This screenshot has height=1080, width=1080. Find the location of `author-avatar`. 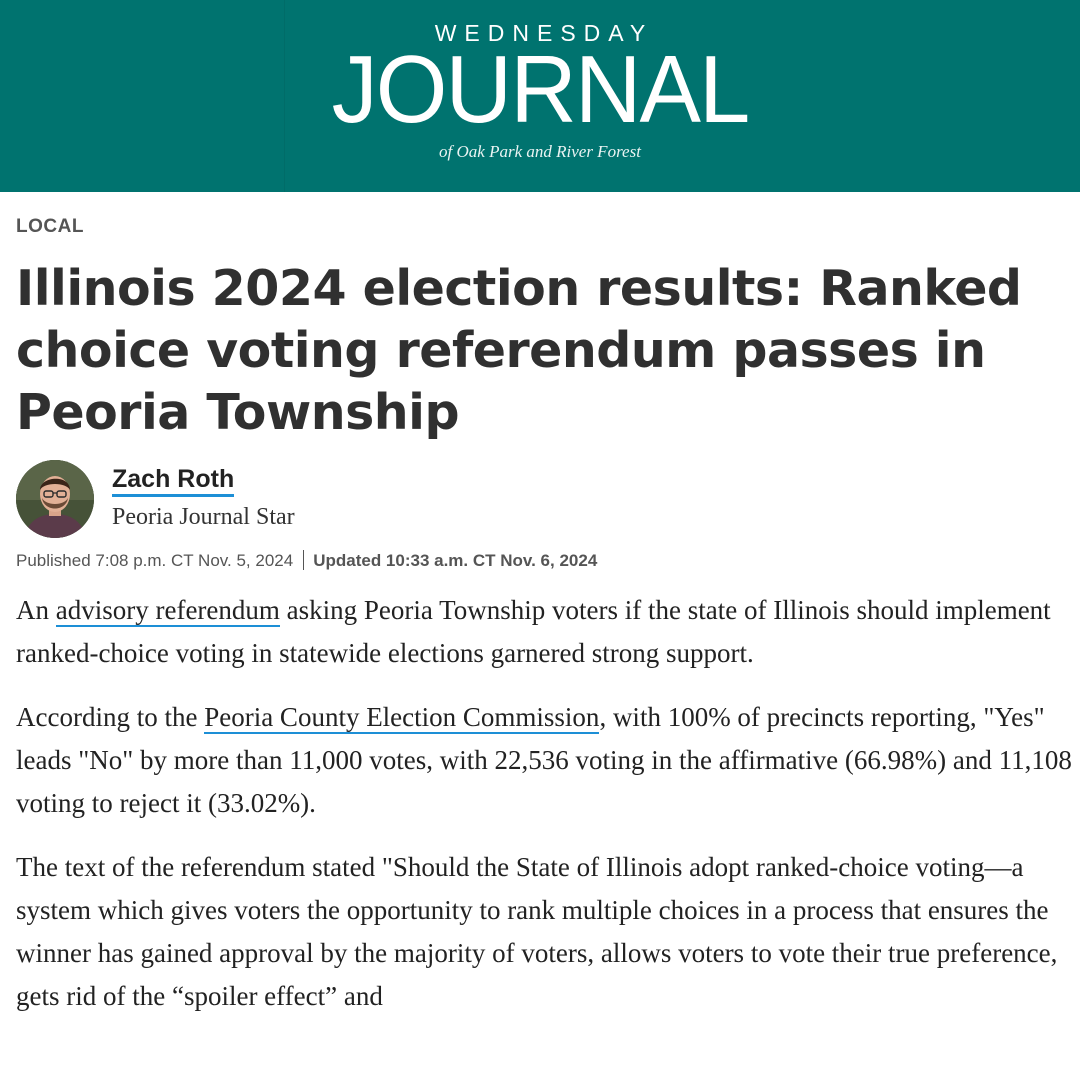

author-avatar is located at coordinates (55, 499).